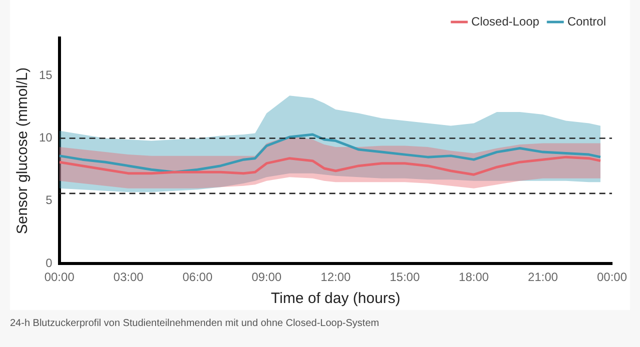  What do you see at coordinates (23, 150) in the screenshot?
I see `y-axis-title: Sensor glucose (mmol/L)` at bounding box center [23, 150].